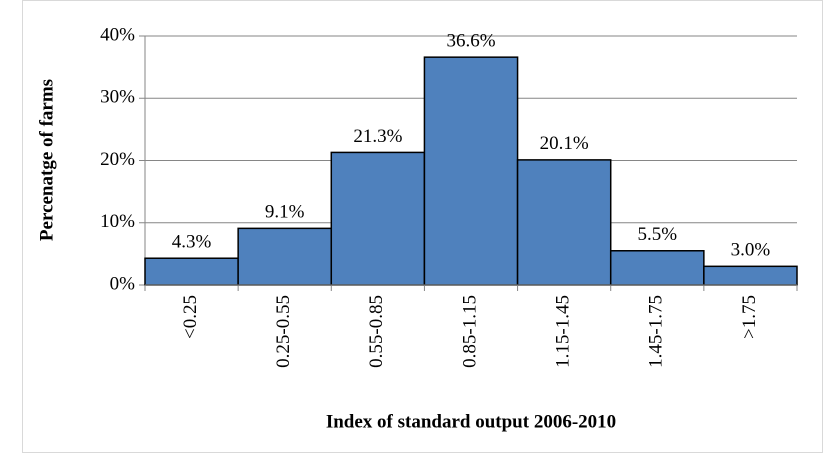  Describe the element at coordinates (123, 283) in the screenshot. I see `y-tick-label: 0%` at that location.